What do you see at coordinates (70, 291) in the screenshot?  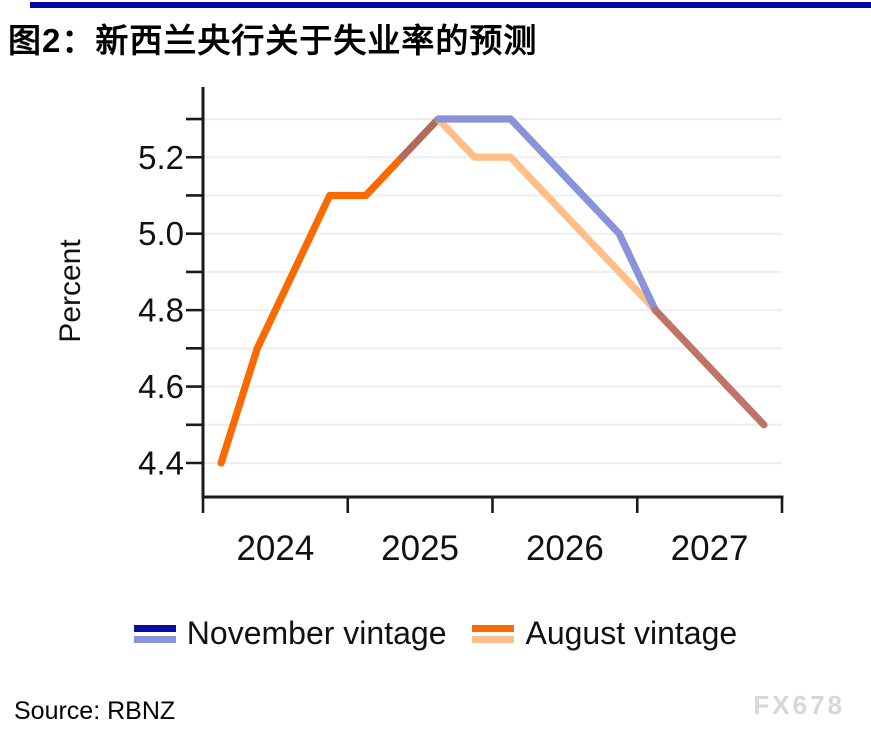 I see `y-axis-title: Percent` at bounding box center [70, 291].